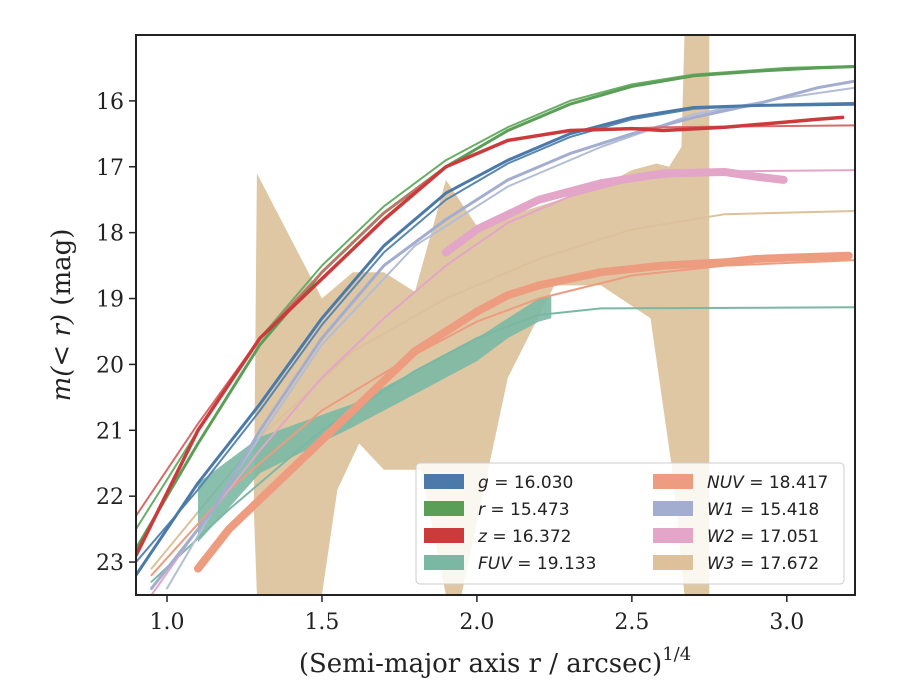 The height and width of the screenshot is (700, 900). What do you see at coordinates (767, 483) in the screenshot?
I see `legend-label: NUV = 18.417` at bounding box center [767, 483].